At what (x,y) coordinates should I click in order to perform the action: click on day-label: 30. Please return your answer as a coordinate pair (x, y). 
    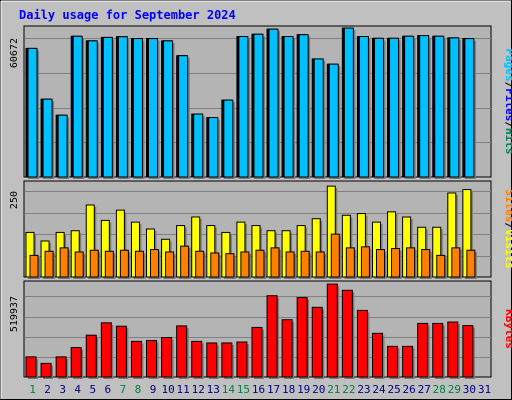
    Looking at the image, I should click on (469, 389).